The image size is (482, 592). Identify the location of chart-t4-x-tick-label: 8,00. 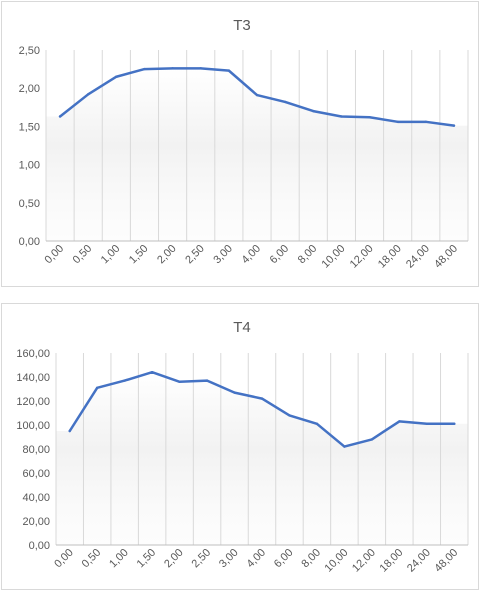
(311, 559).